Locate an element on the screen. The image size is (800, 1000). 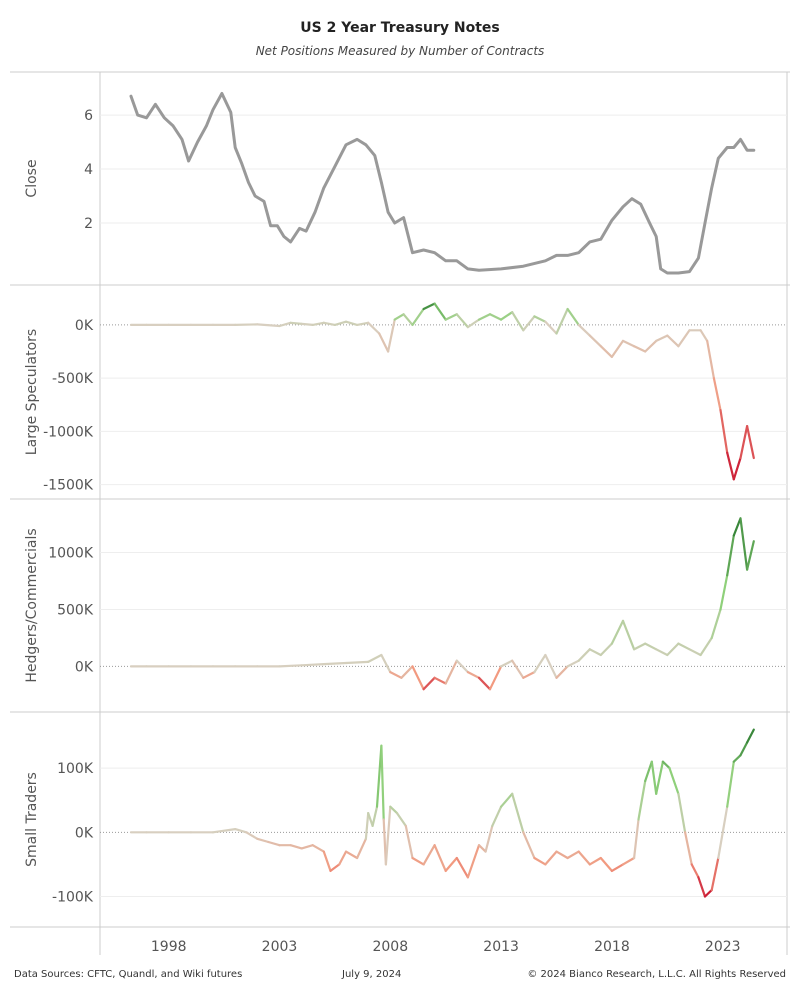
x-tick-label: 2023 is located at coordinates (723, 947).